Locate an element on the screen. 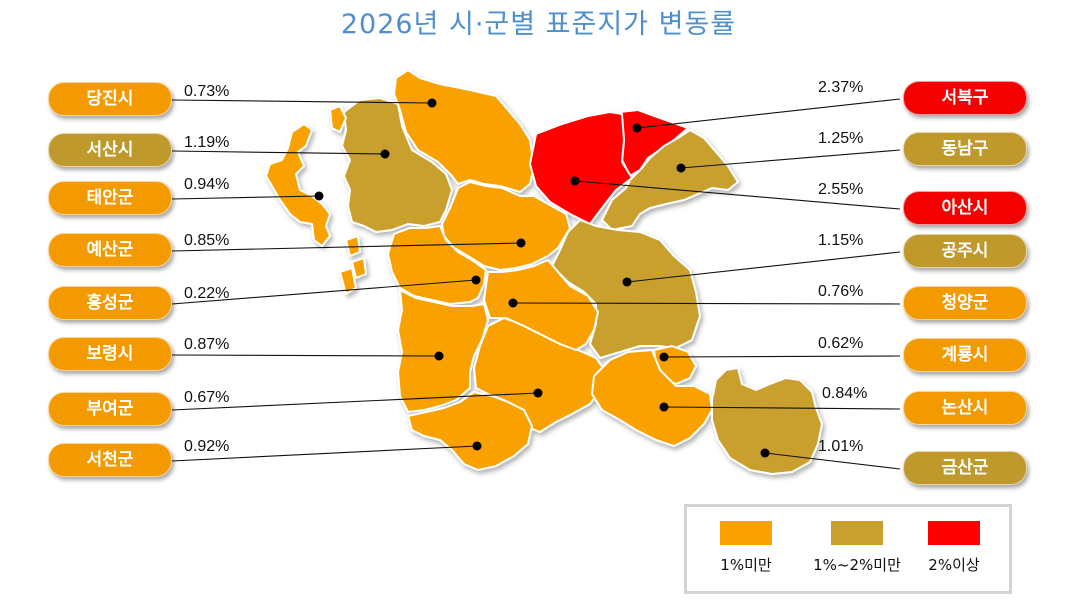  region-badge-left-5: 보령시 is located at coordinates (110, 354).